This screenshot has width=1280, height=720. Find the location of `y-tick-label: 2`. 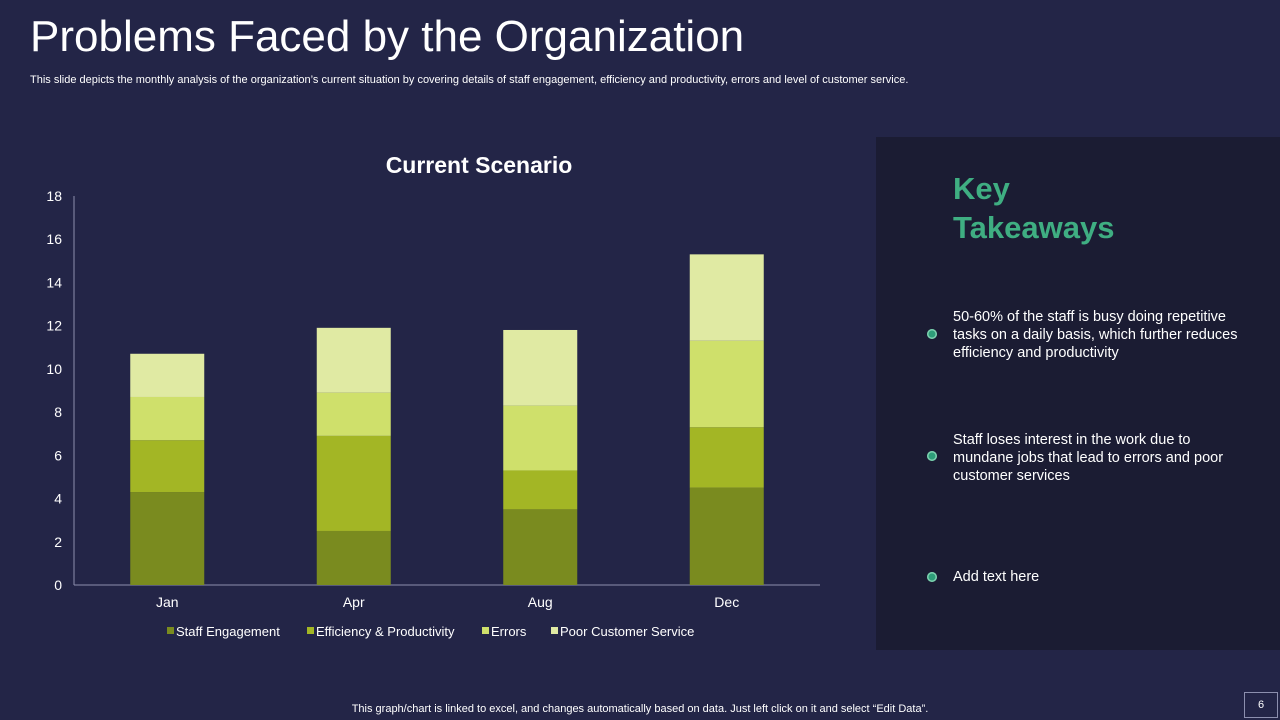

y-tick-label: 2 is located at coordinates (58, 542).